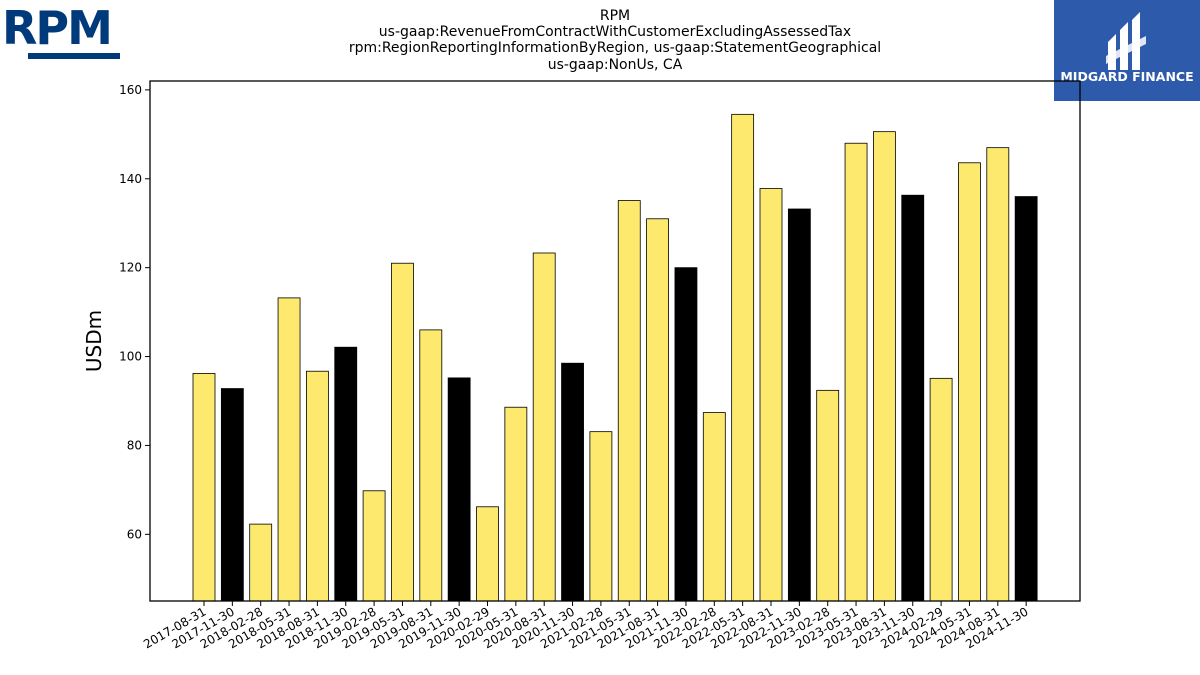 The image size is (1200, 675). What do you see at coordinates (130, 90) in the screenshot?
I see `y-tick-label: 160` at bounding box center [130, 90].